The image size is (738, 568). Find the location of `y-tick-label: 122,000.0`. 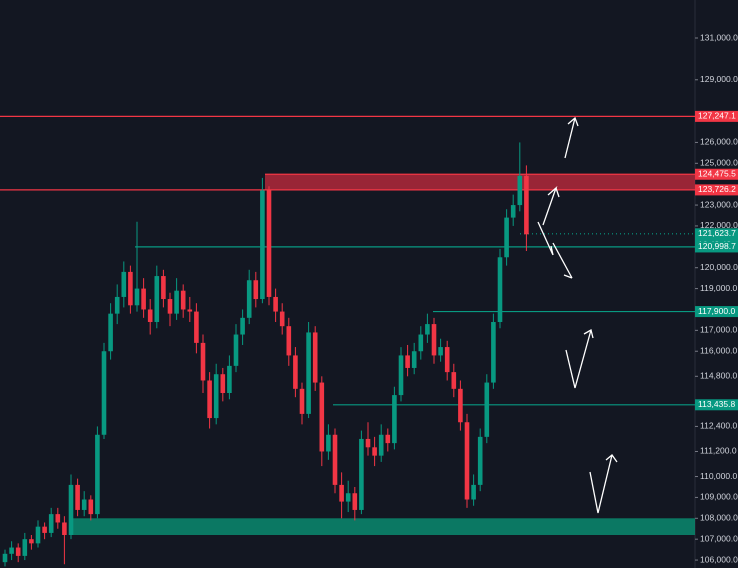

y-tick-label: 122,000.0 is located at coordinates (719, 225).